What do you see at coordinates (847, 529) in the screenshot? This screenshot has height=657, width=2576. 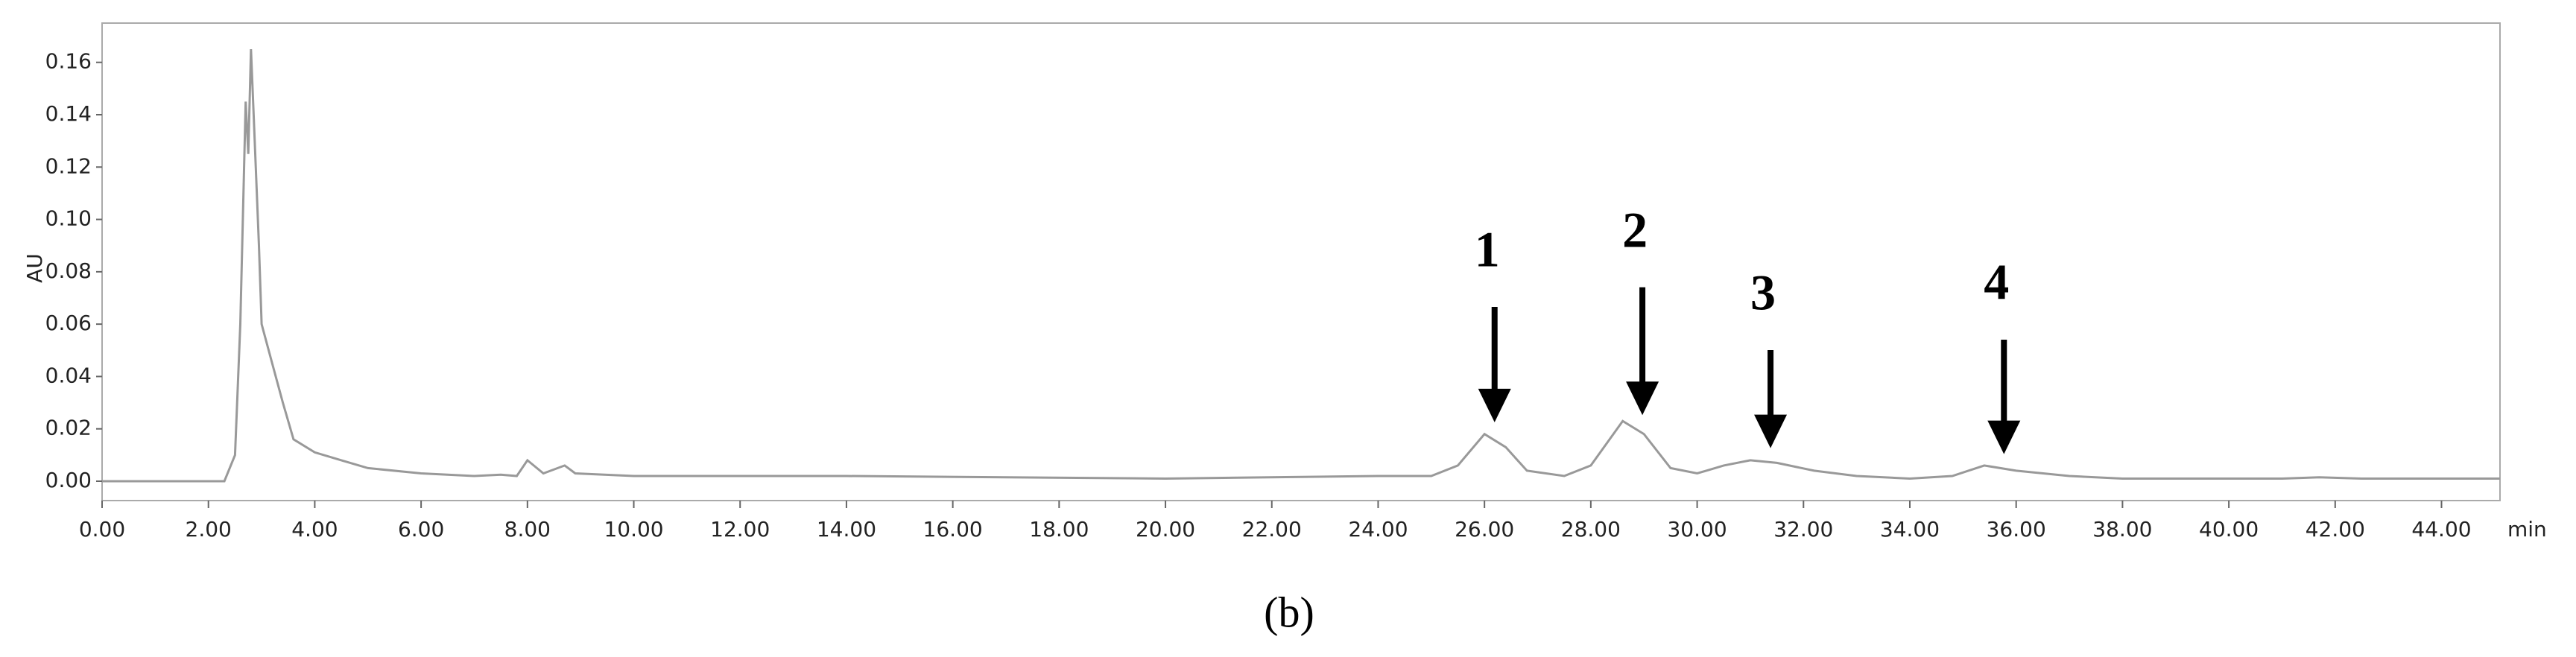 I see `x-tick-label: 14.00` at bounding box center [847, 529].